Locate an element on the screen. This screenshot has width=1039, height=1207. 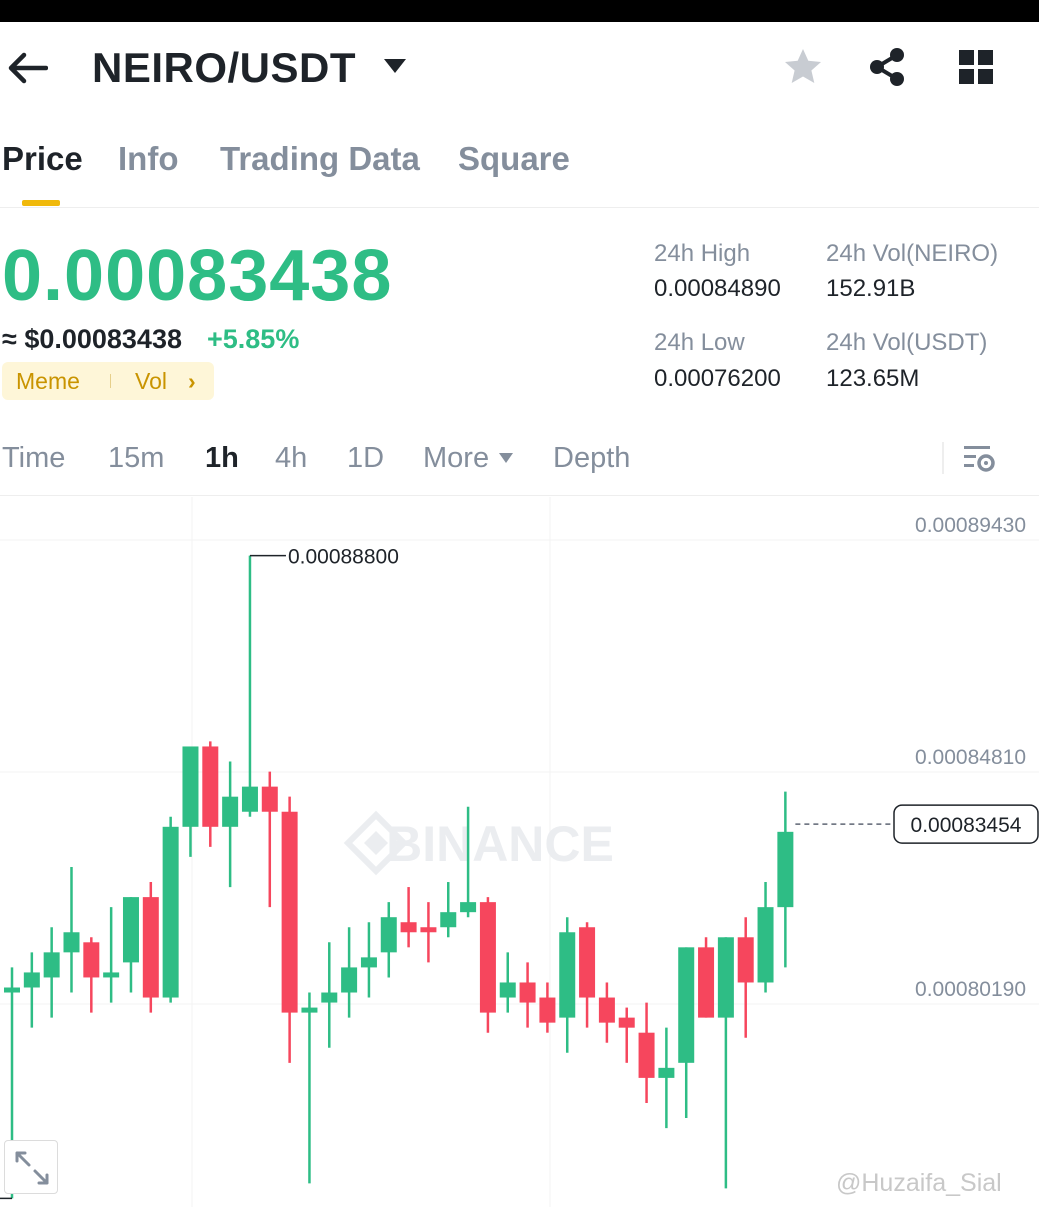
vol-base-label: 24h Vol(NEIRO) is located at coordinates (912, 253).